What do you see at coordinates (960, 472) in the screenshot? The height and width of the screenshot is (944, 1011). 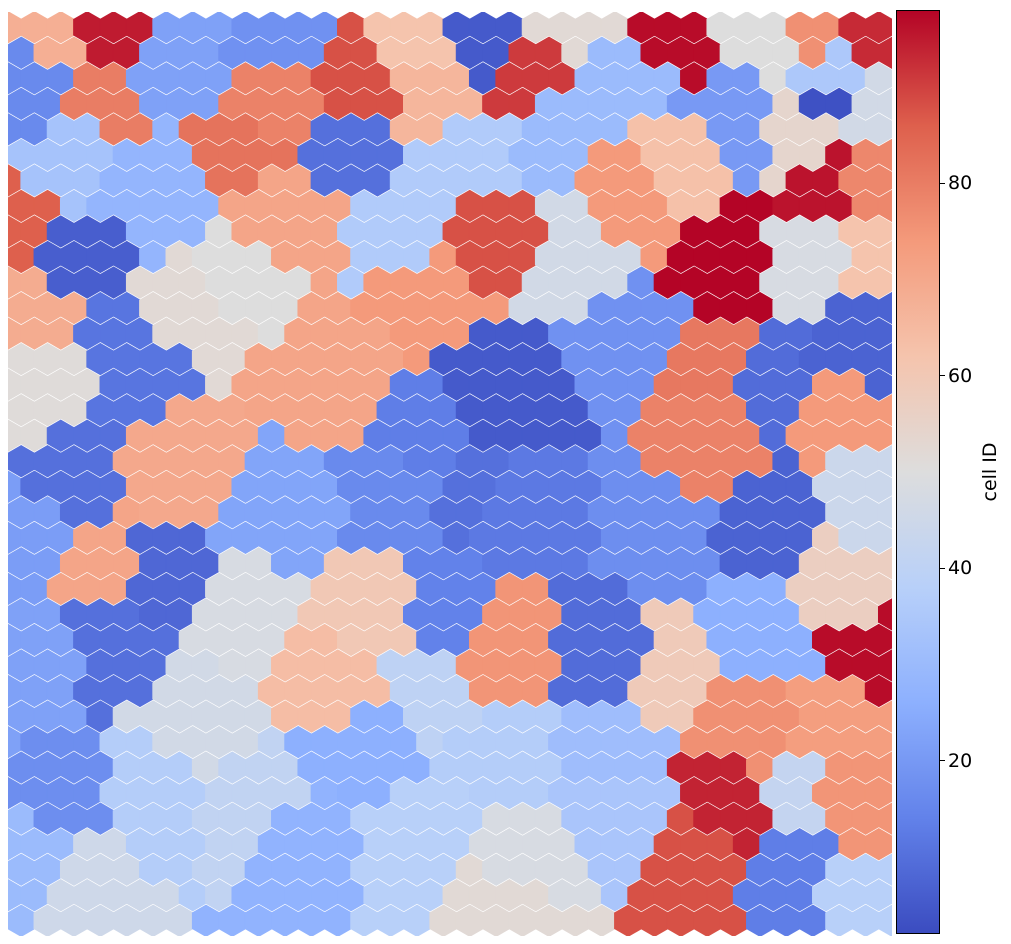 I see `colorbar-ticks: 20 40 60 80` at bounding box center [960, 472].